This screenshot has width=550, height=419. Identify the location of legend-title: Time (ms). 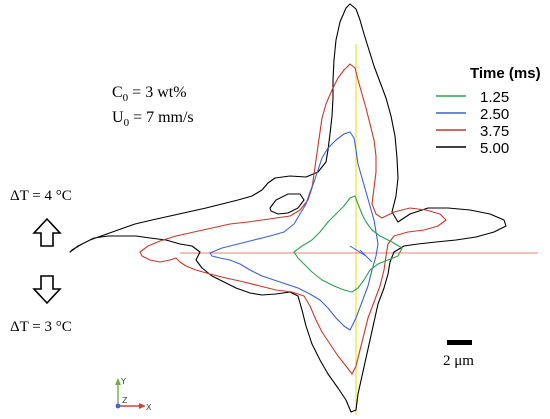
(505, 73).